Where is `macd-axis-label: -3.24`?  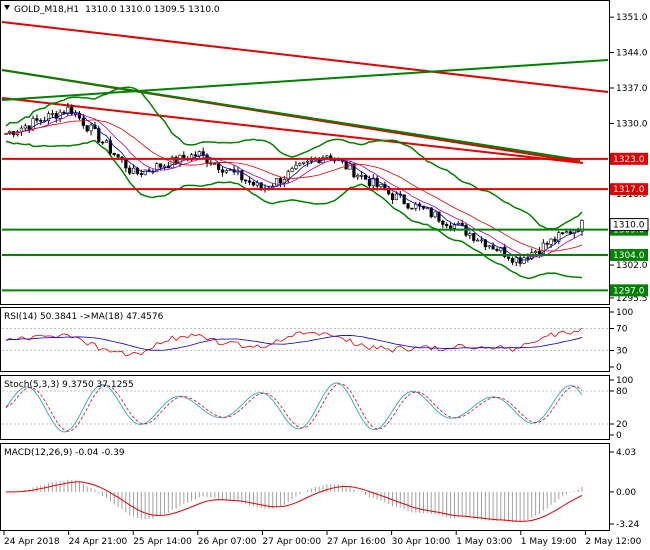 macd-axis-label: -3.24 is located at coordinates (628, 525).